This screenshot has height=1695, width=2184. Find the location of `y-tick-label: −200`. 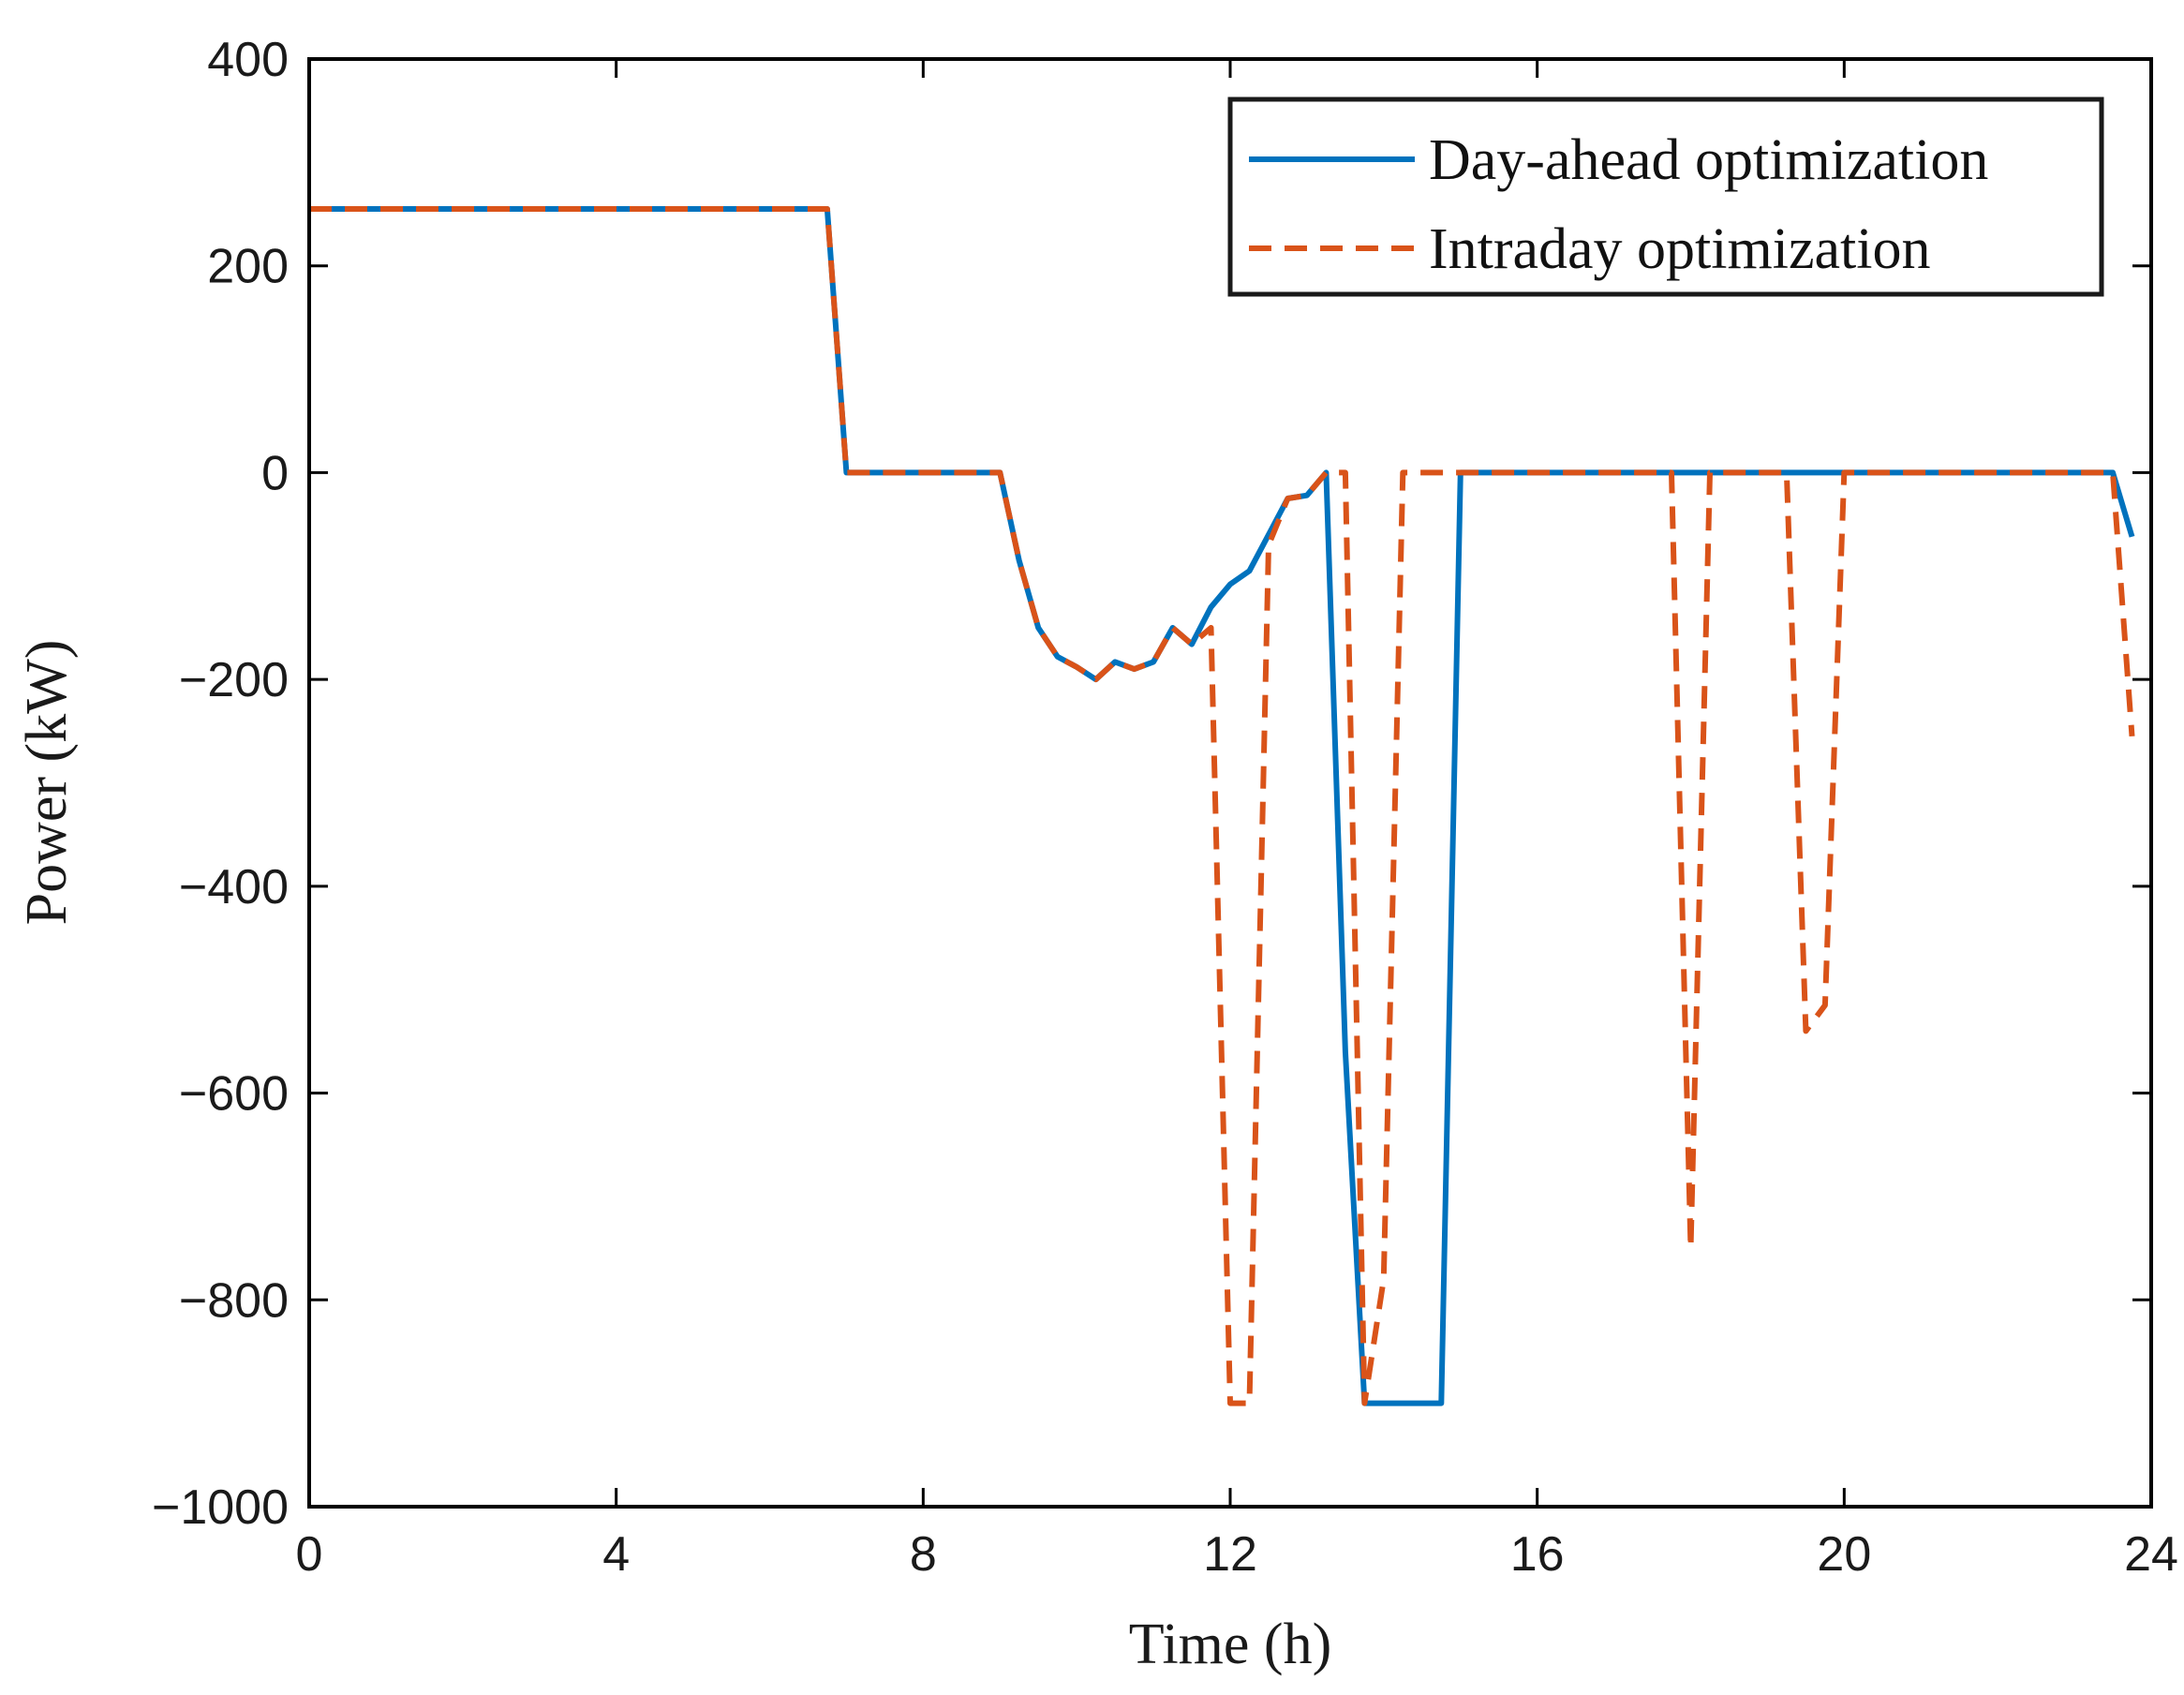

y-tick-label: −200 is located at coordinates (234, 680).